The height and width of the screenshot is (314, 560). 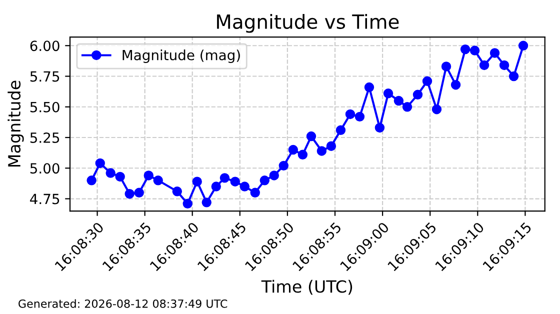 What do you see at coordinates (16, 123) in the screenshot?
I see `y-axis-title: Magnitude` at bounding box center [16, 123].